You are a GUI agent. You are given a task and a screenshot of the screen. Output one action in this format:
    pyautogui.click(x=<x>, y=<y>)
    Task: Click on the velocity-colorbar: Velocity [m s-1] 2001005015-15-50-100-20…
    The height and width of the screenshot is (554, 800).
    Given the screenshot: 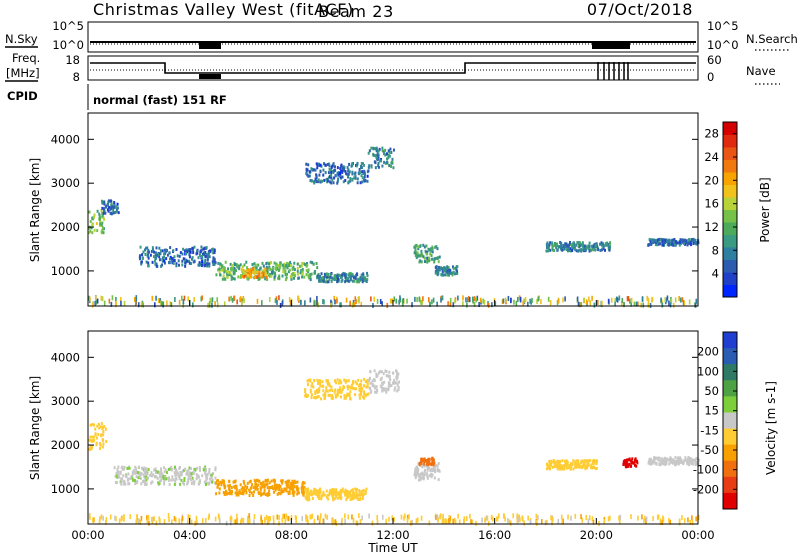 What is the action you would take?
    pyautogui.click(x=735, y=420)
    